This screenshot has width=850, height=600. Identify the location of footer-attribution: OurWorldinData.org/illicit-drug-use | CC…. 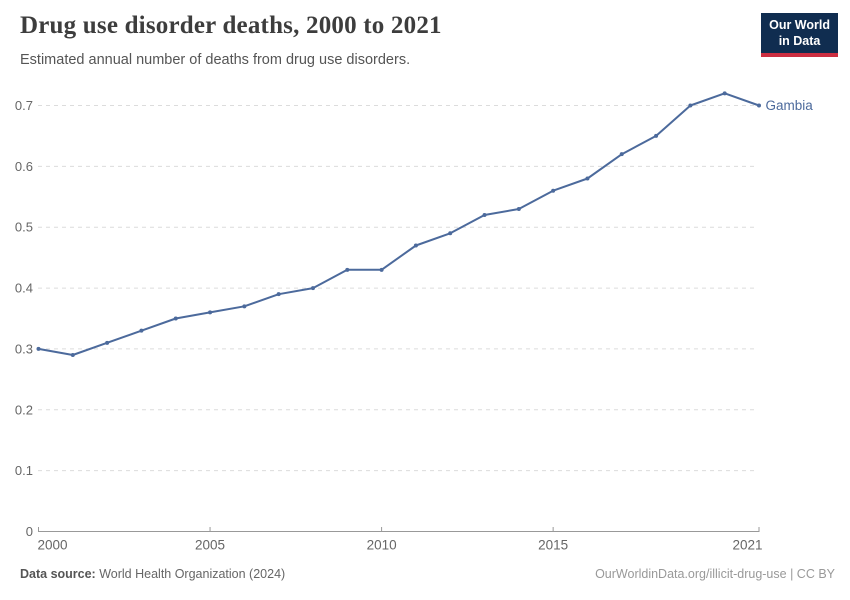
(715, 574).